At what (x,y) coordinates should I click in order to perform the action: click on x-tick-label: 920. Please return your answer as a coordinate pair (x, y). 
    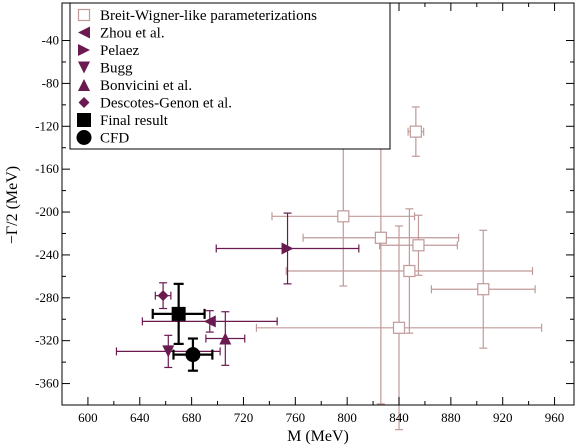
    Looking at the image, I should click on (503, 417).